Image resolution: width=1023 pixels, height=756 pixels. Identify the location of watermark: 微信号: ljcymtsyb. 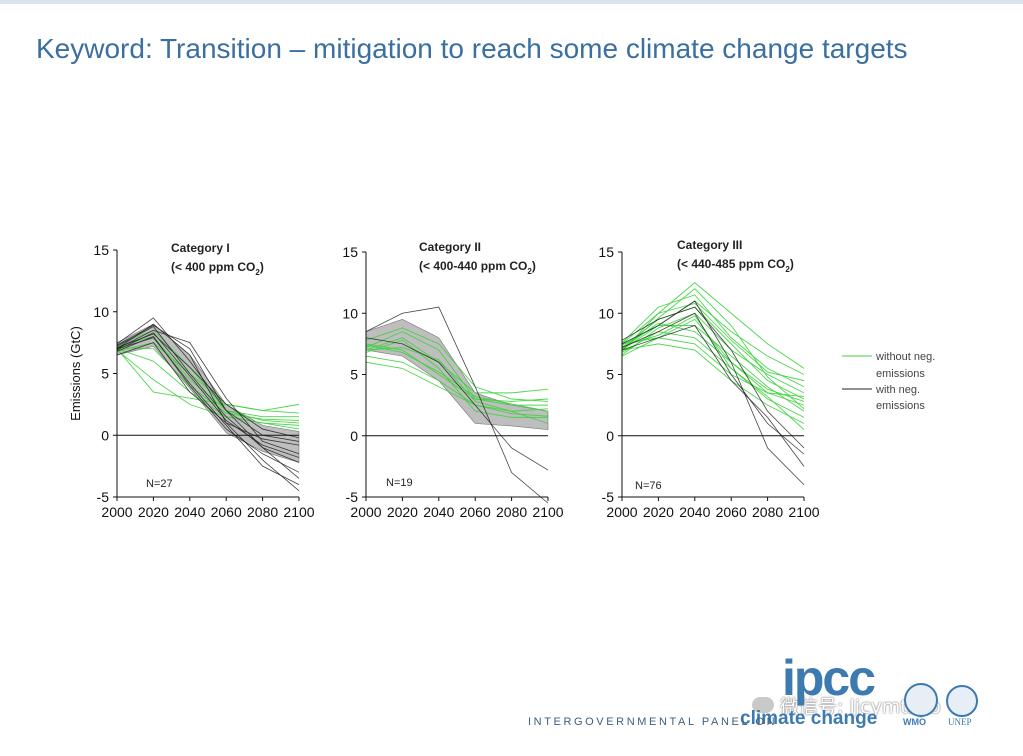
(860, 707).